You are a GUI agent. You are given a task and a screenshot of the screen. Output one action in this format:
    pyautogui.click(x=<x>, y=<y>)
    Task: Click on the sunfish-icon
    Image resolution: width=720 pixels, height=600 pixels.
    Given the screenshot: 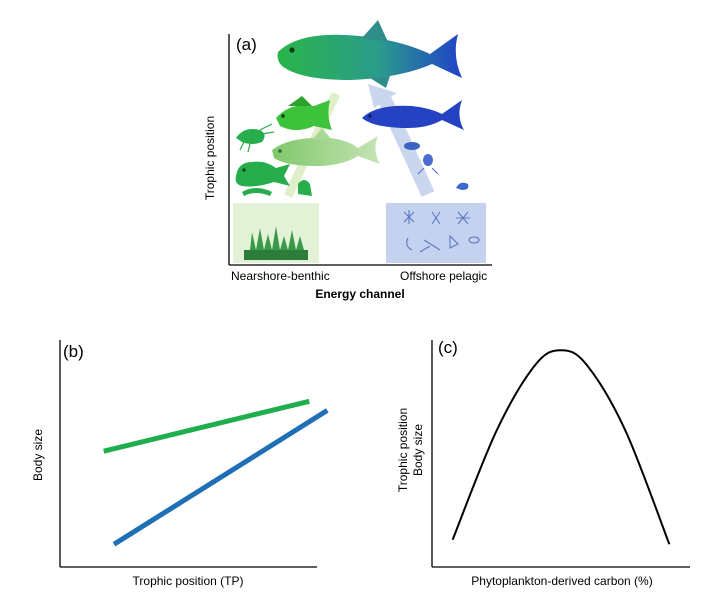 What is the action you would take?
    pyautogui.click(x=304, y=113)
    